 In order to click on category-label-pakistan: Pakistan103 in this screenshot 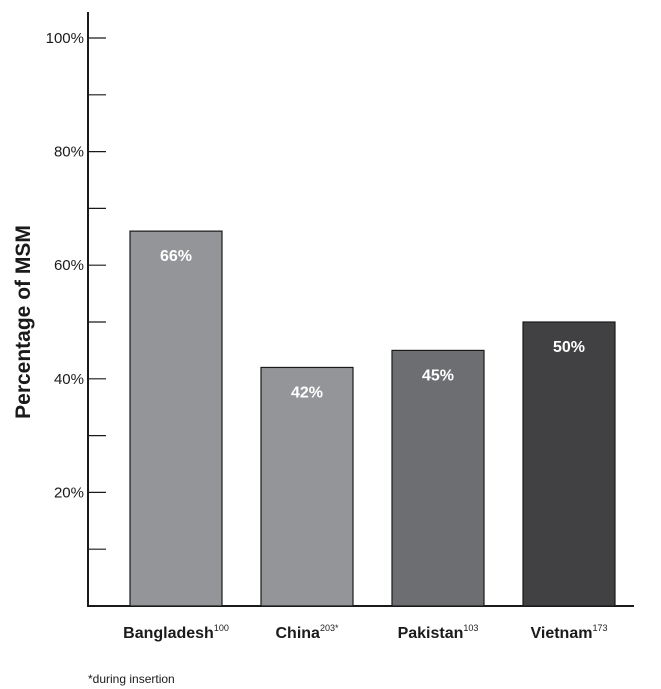, I will do `click(438, 632)`.